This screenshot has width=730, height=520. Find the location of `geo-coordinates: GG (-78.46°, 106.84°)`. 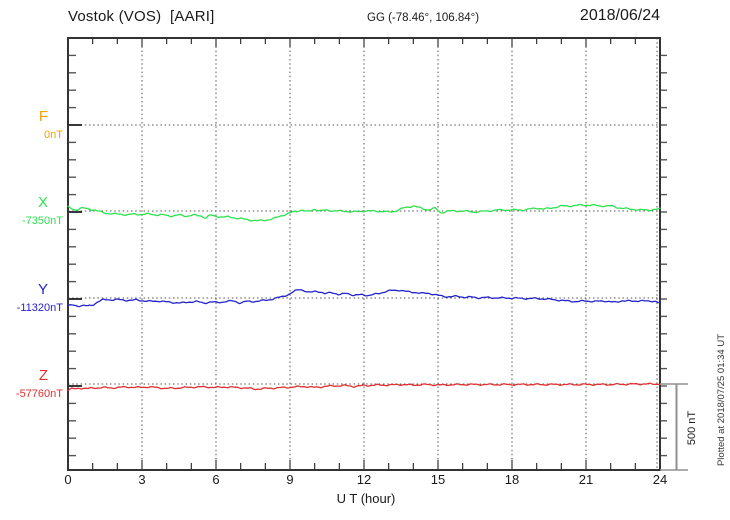

geo-coordinates: GG (-78.46°, 106.84°) is located at coordinates (423, 18).